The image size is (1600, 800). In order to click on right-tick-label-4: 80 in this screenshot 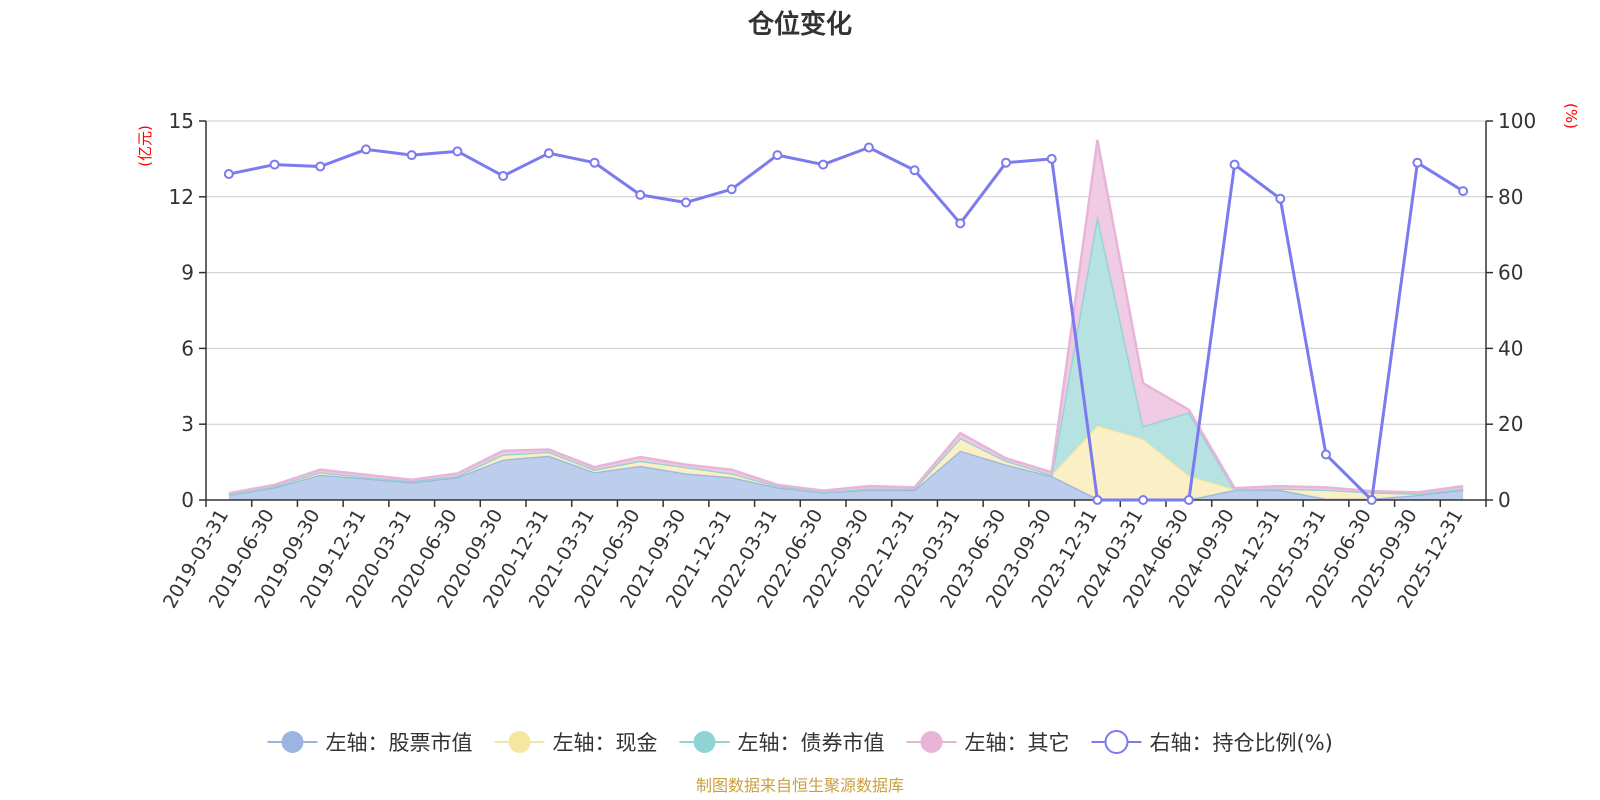, I will do `click(1510, 197)`.